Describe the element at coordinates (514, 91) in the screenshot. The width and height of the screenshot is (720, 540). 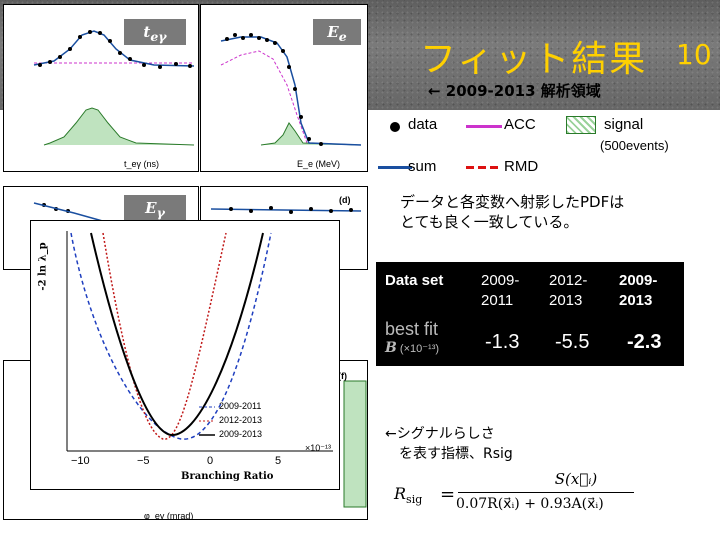
I see `slide-subtitle: ← 2009-2013 解析領域` at that location.